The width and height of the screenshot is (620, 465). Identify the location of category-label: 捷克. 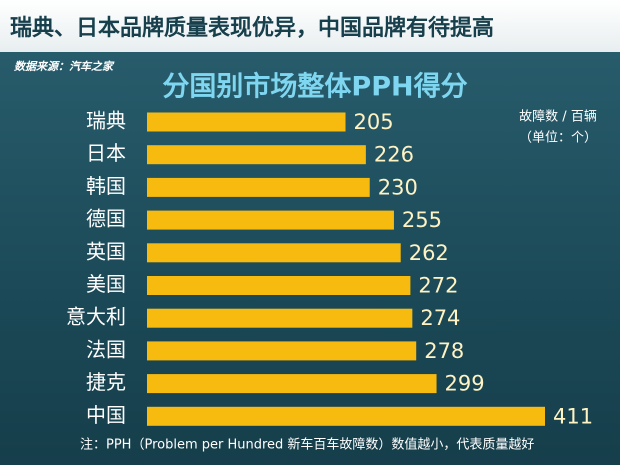
(106, 382).